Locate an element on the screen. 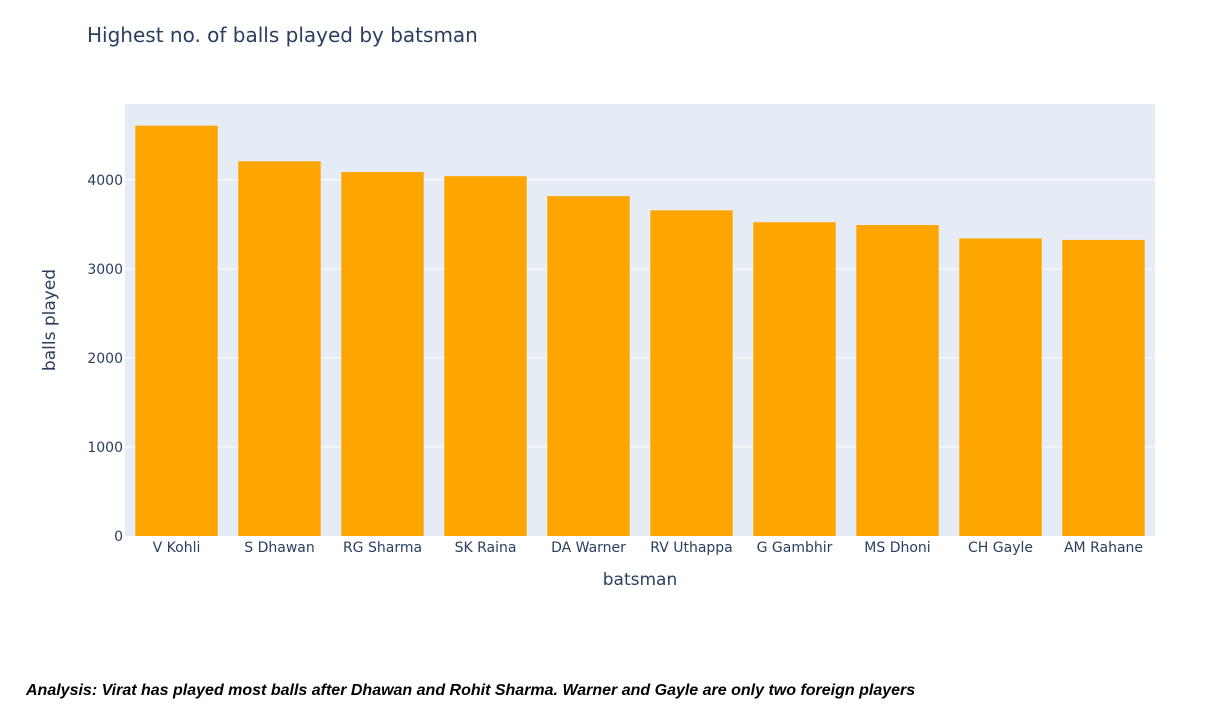 This screenshot has height=720, width=1207. y-axis-ticks: 0 1000 2000 3000 4000 is located at coordinates (105, 359).